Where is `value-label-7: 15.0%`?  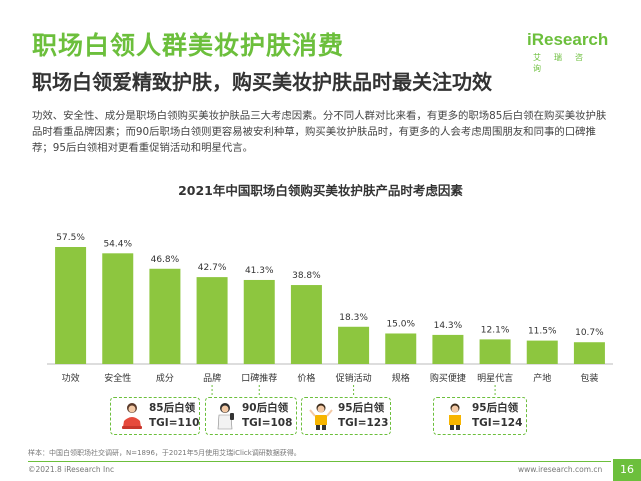 value-label-7: 15.0% is located at coordinates (400, 324).